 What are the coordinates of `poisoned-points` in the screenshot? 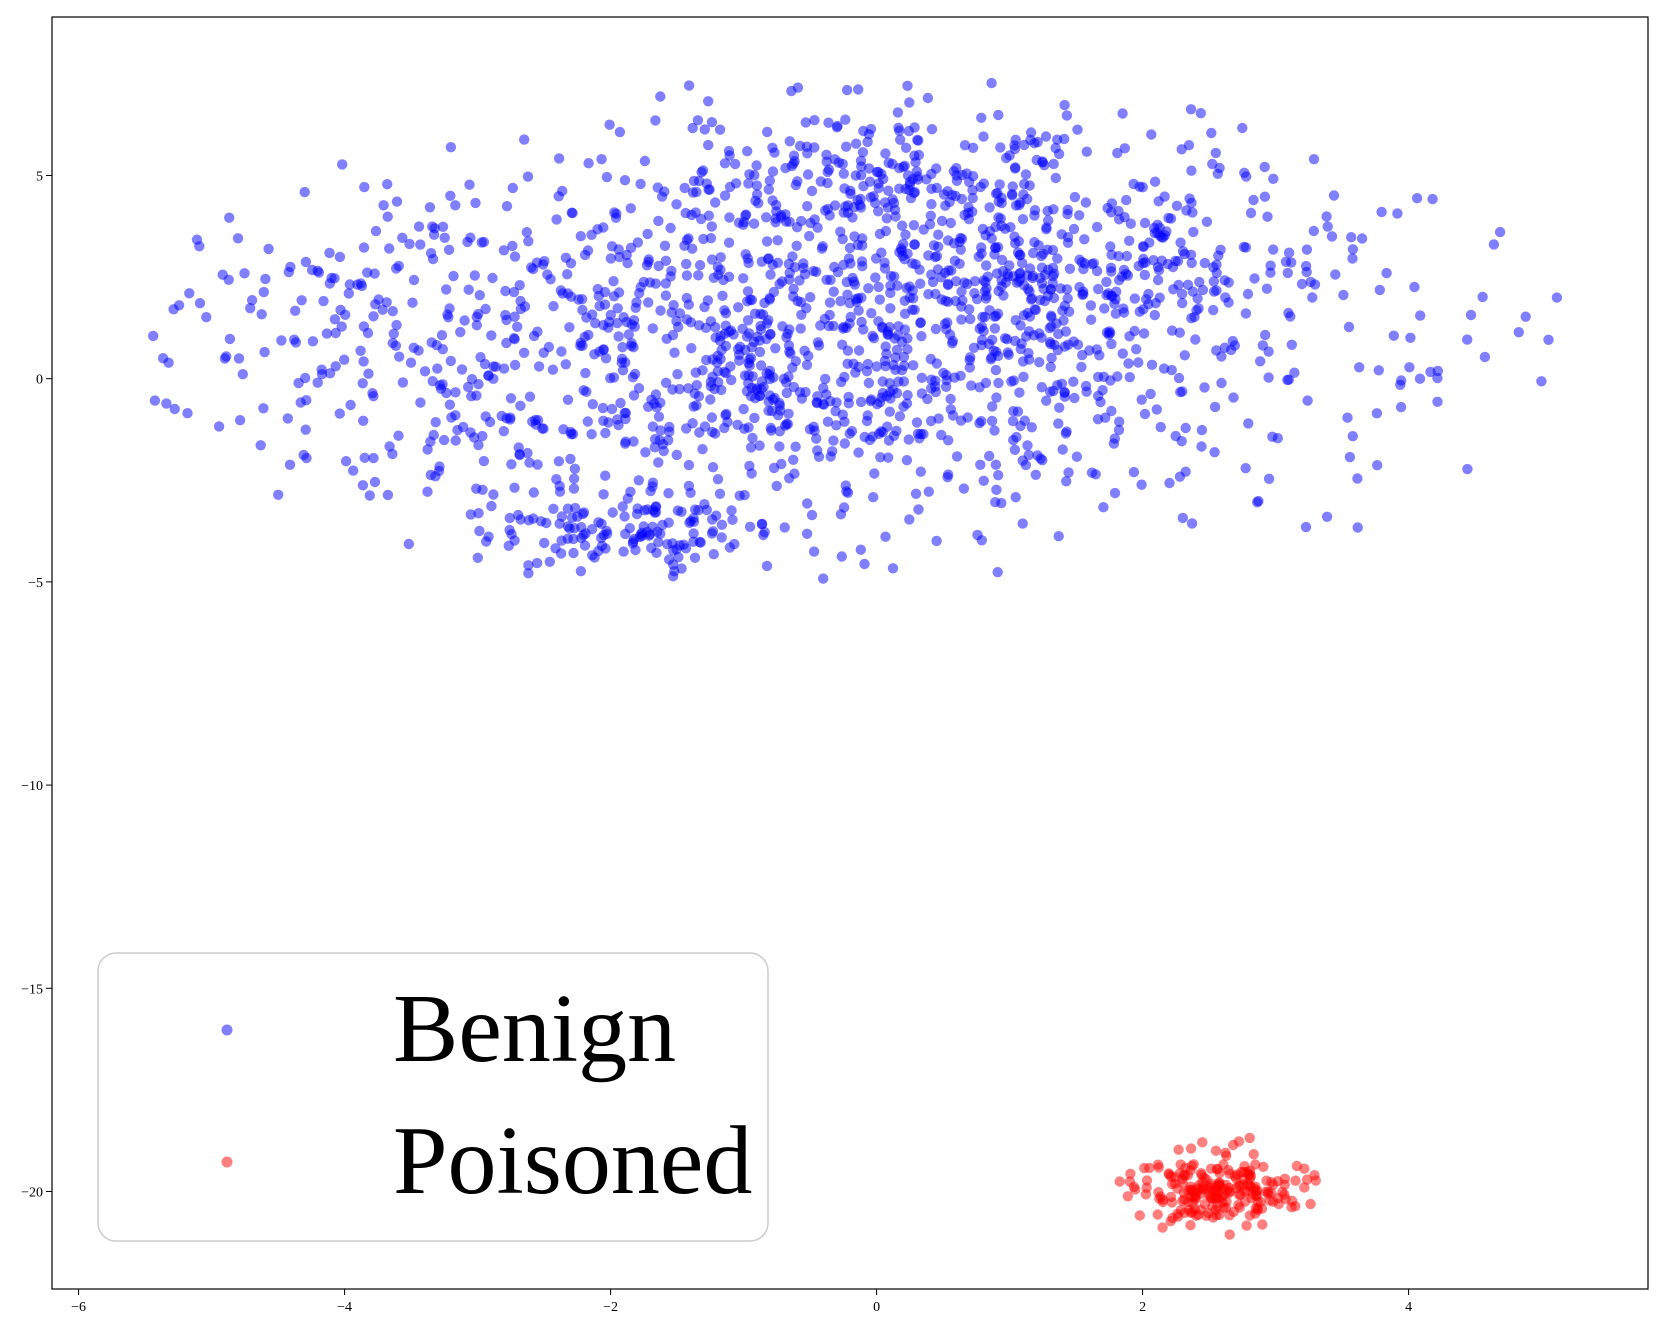 It's located at (1218, 1186).